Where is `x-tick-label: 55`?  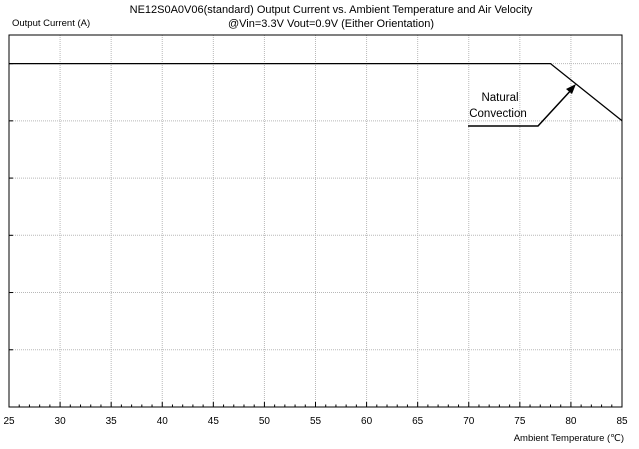
x-tick-label: 55 is located at coordinates (316, 421).